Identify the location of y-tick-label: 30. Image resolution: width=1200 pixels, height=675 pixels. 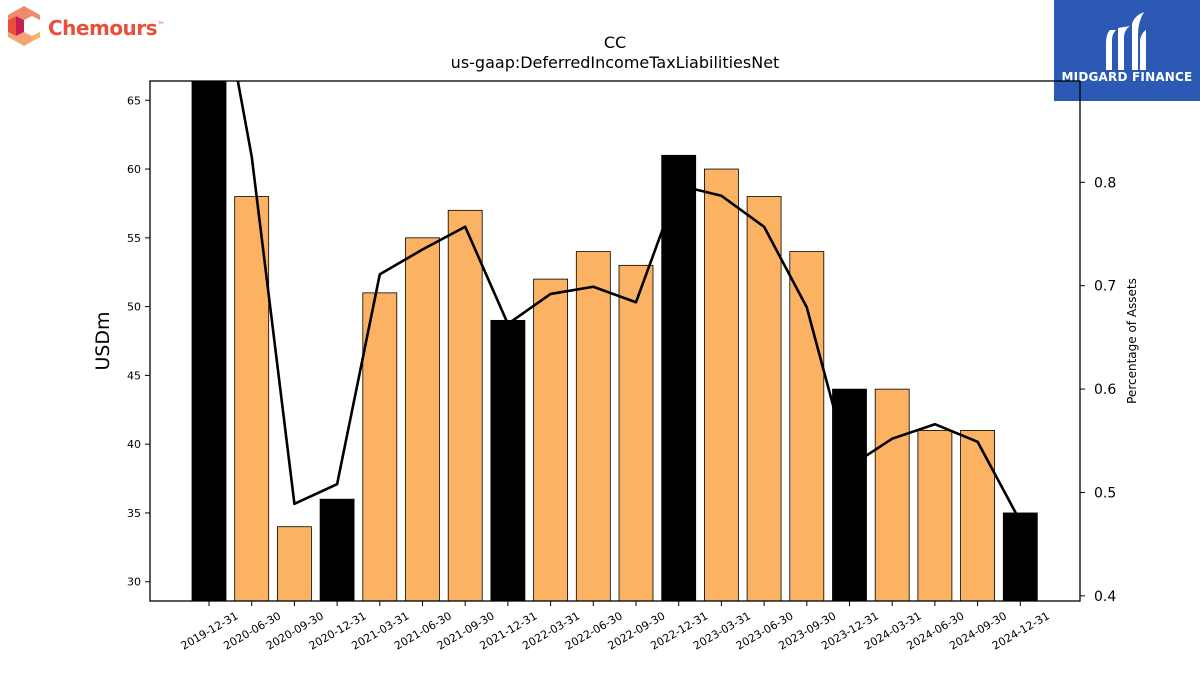
(134, 582).